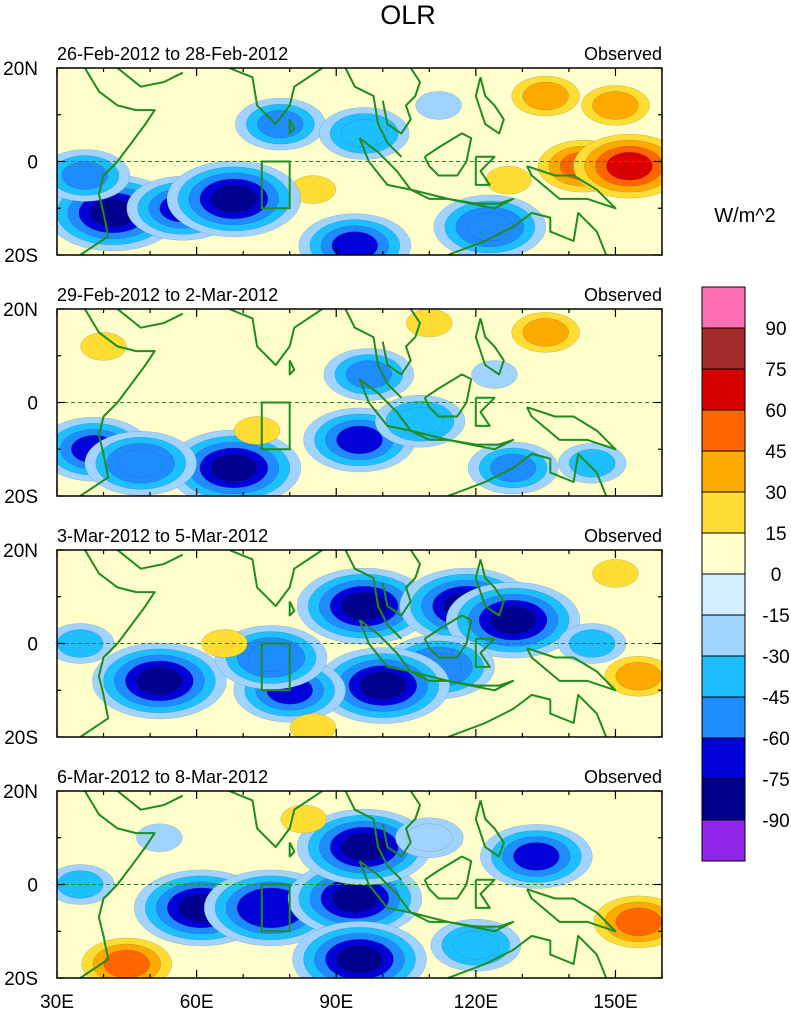 The height and width of the screenshot is (1013, 791). I want to click on colorbar-label: 45, so click(775, 452).